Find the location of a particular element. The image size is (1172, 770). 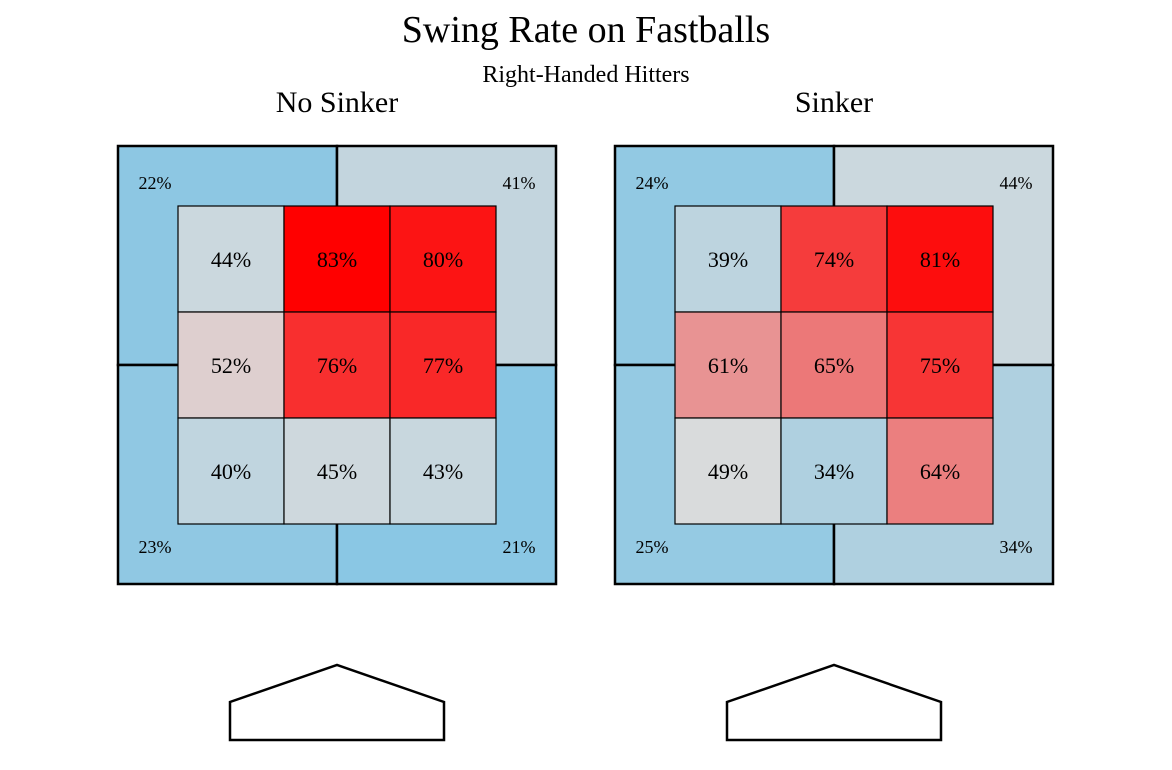

zone-cell-label: 49% is located at coordinates (728, 471).